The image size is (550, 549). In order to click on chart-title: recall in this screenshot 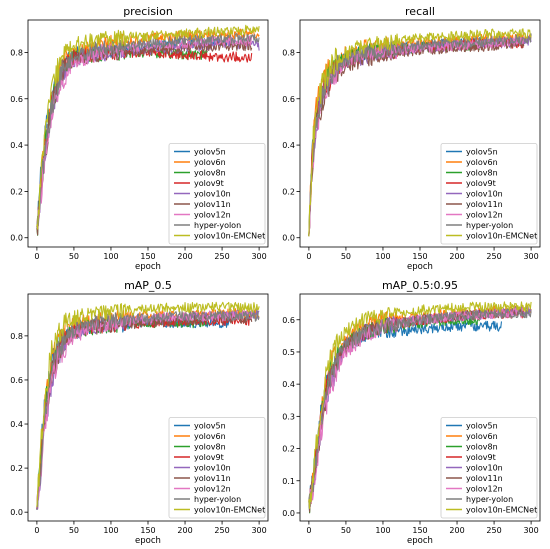, I will do `click(420, 11)`.